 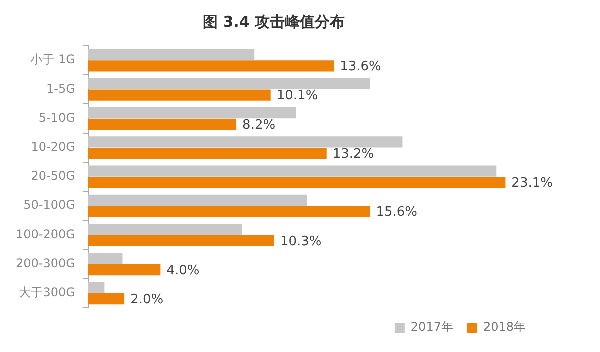 I want to click on data-label: 4.0%, so click(x=183, y=270).